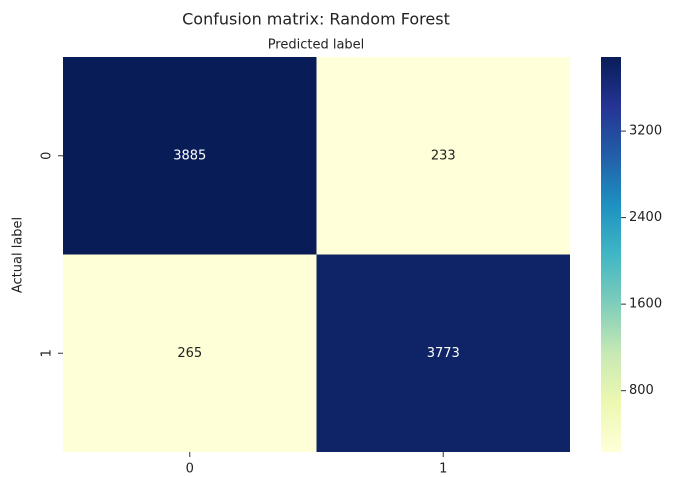 This screenshot has height=477, width=673. I want to click on cell-label: 3773, so click(443, 353).